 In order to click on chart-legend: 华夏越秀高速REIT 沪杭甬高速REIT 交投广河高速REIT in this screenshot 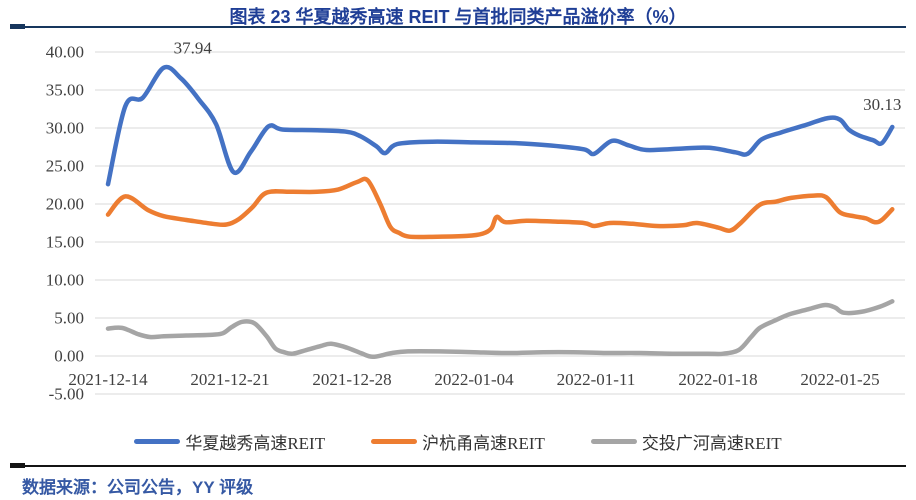, I will do `click(458, 441)`.